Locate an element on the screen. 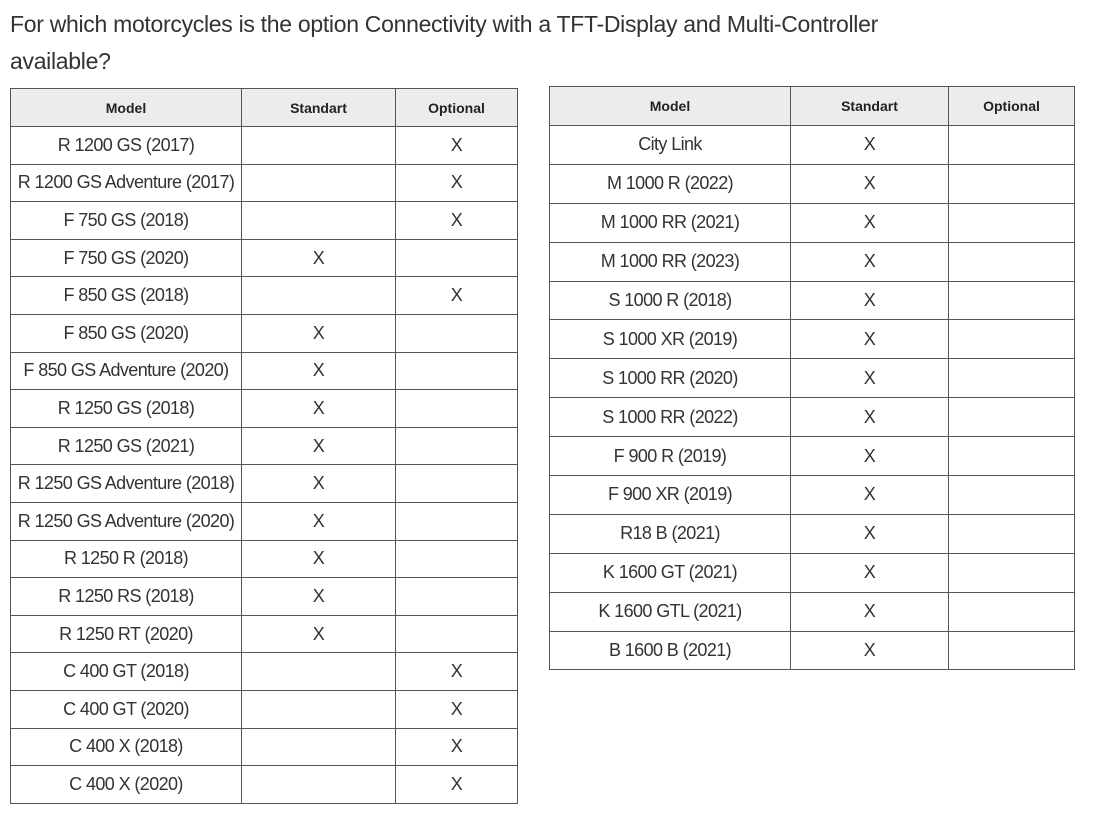 The height and width of the screenshot is (818, 1115). row: R 1250 GS Adventure (2020) X is located at coordinates (264, 521).